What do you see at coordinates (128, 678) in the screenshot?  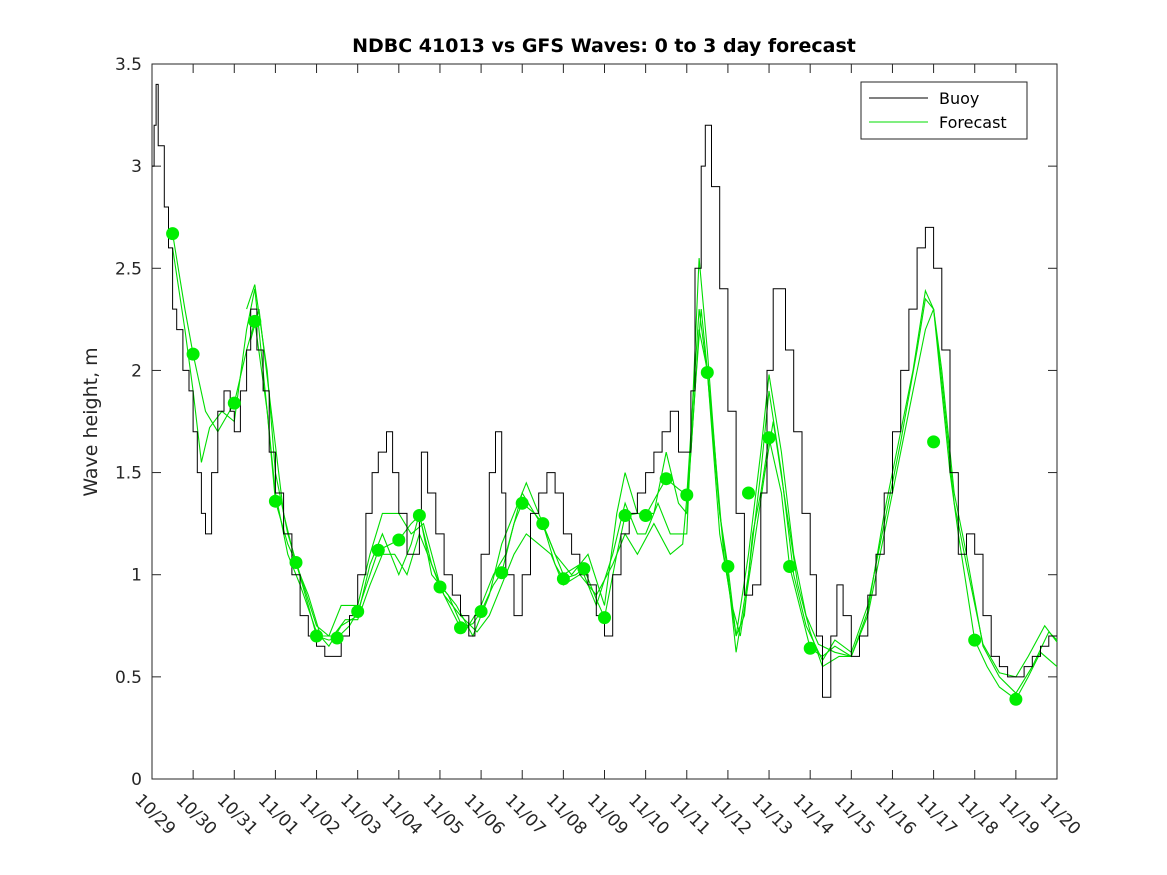 I see `y-tick-label: 0.5` at bounding box center [128, 678].